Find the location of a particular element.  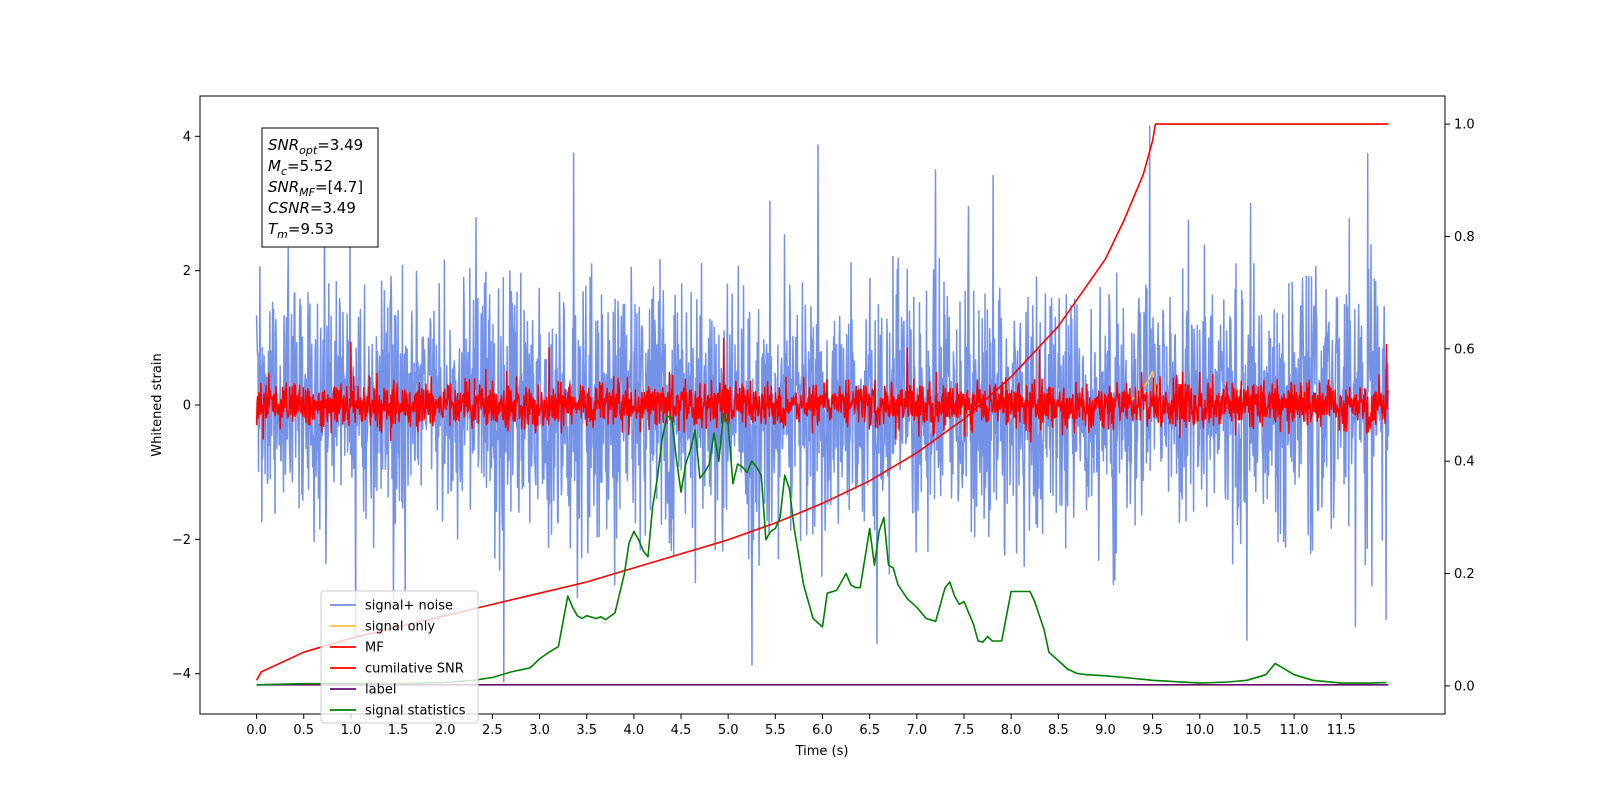

x-tick-label: 5.0 is located at coordinates (728, 730).